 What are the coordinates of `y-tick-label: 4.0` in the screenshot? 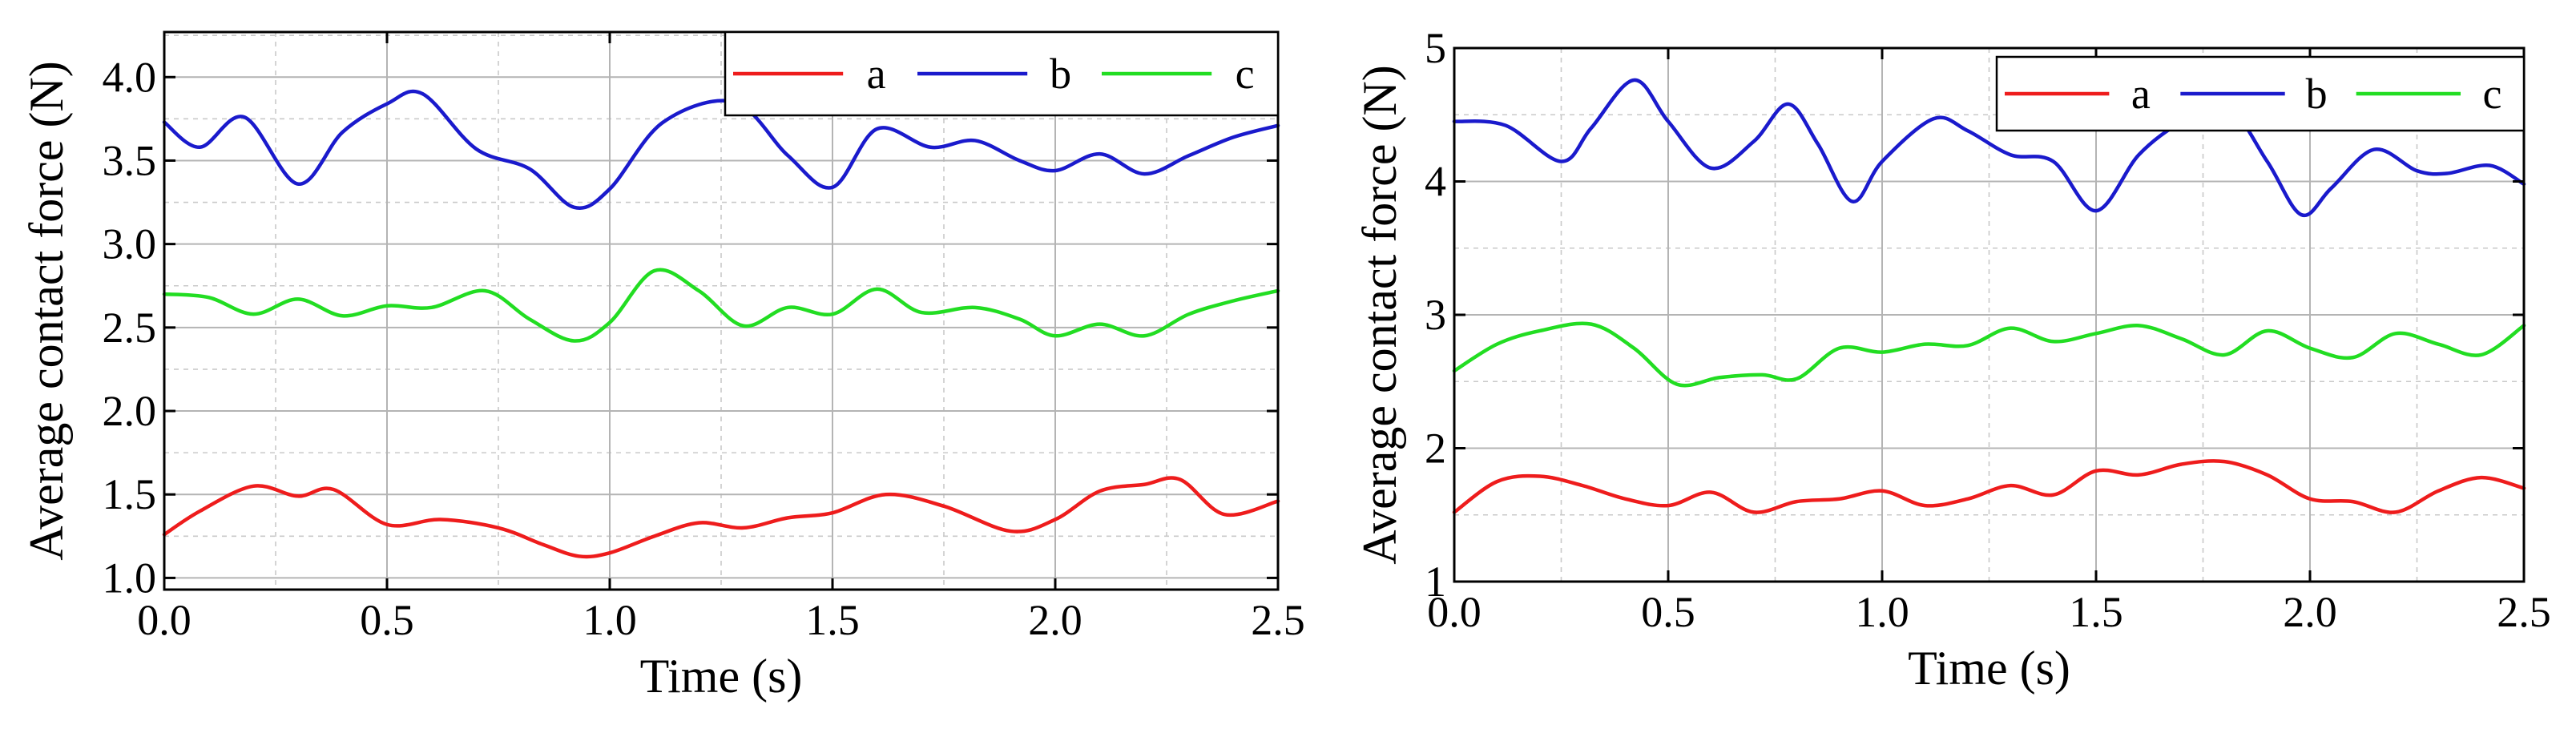 It's located at (130, 77).